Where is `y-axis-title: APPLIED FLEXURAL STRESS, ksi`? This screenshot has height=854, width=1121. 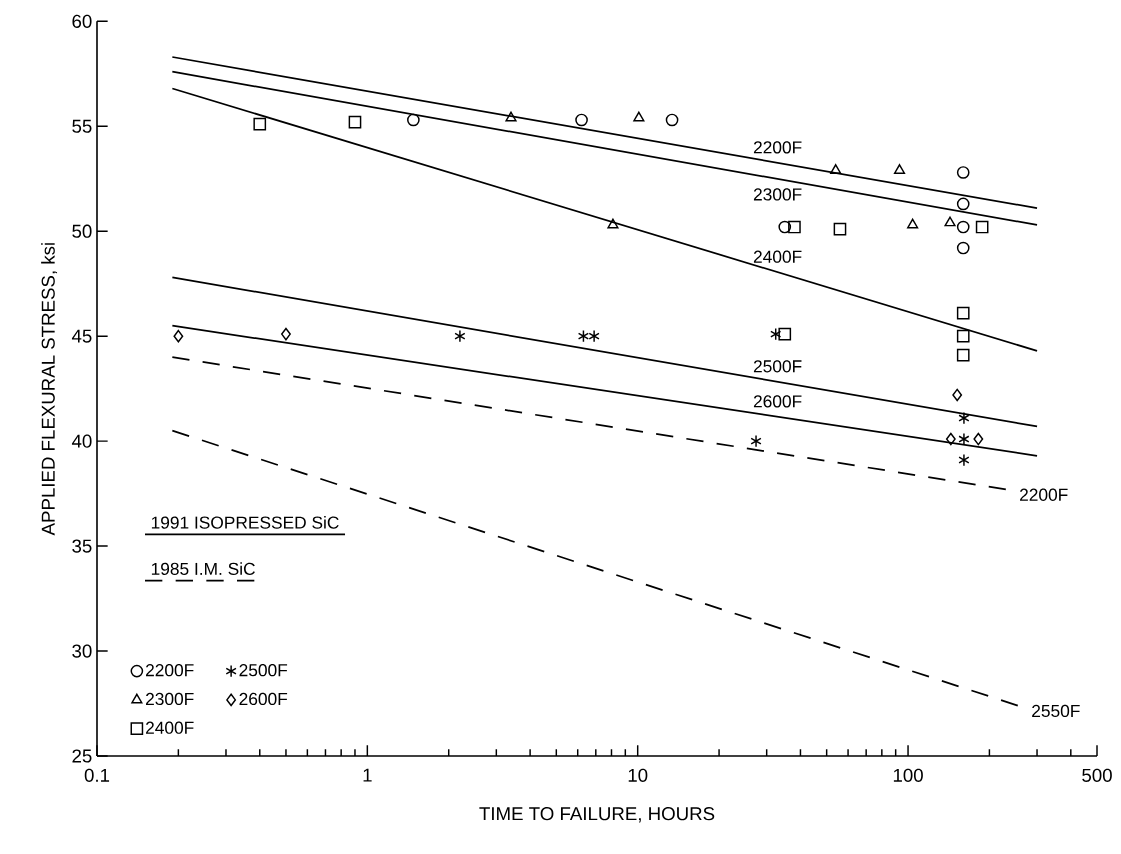 y-axis-title: APPLIED FLEXURAL STRESS, ksi is located at coordinates (49, 389).